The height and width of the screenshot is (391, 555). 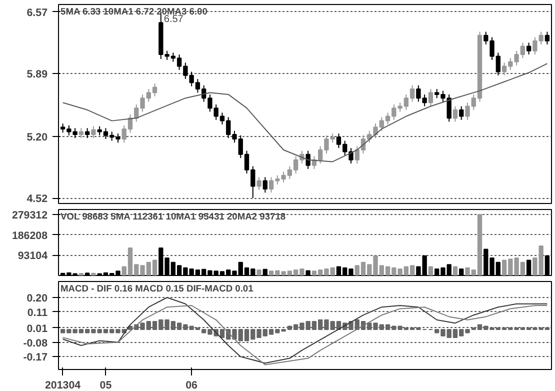 What do you see at coordinates (30, 236) in the screenshot?
I see `y-tick-label: 186208` at bounding box center [30, 236].